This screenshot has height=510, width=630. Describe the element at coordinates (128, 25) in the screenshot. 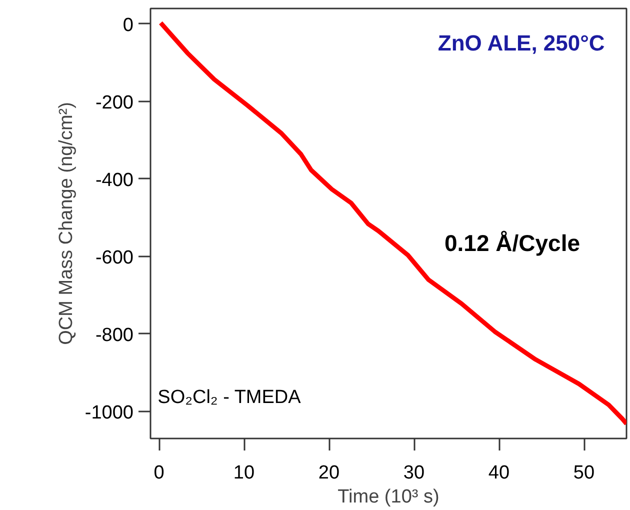

I see `y-tick-label: 0` at that location.